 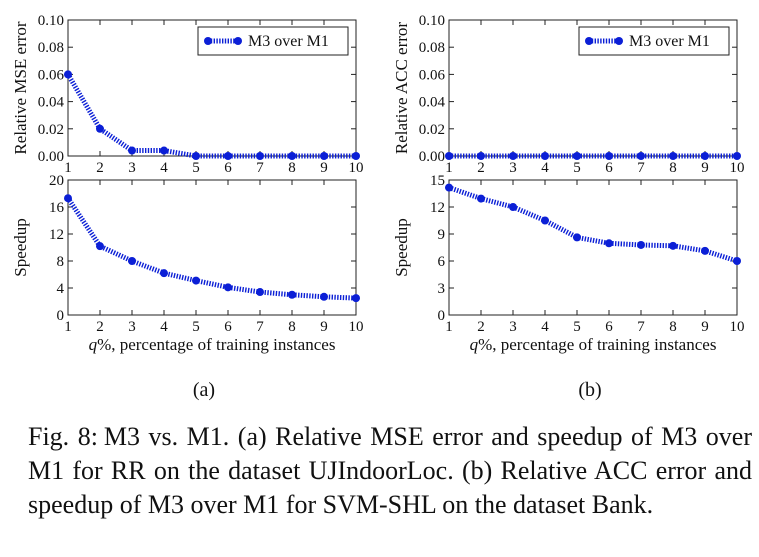 I want to click on y-tick-label: 9, so click(x=442, y=235).